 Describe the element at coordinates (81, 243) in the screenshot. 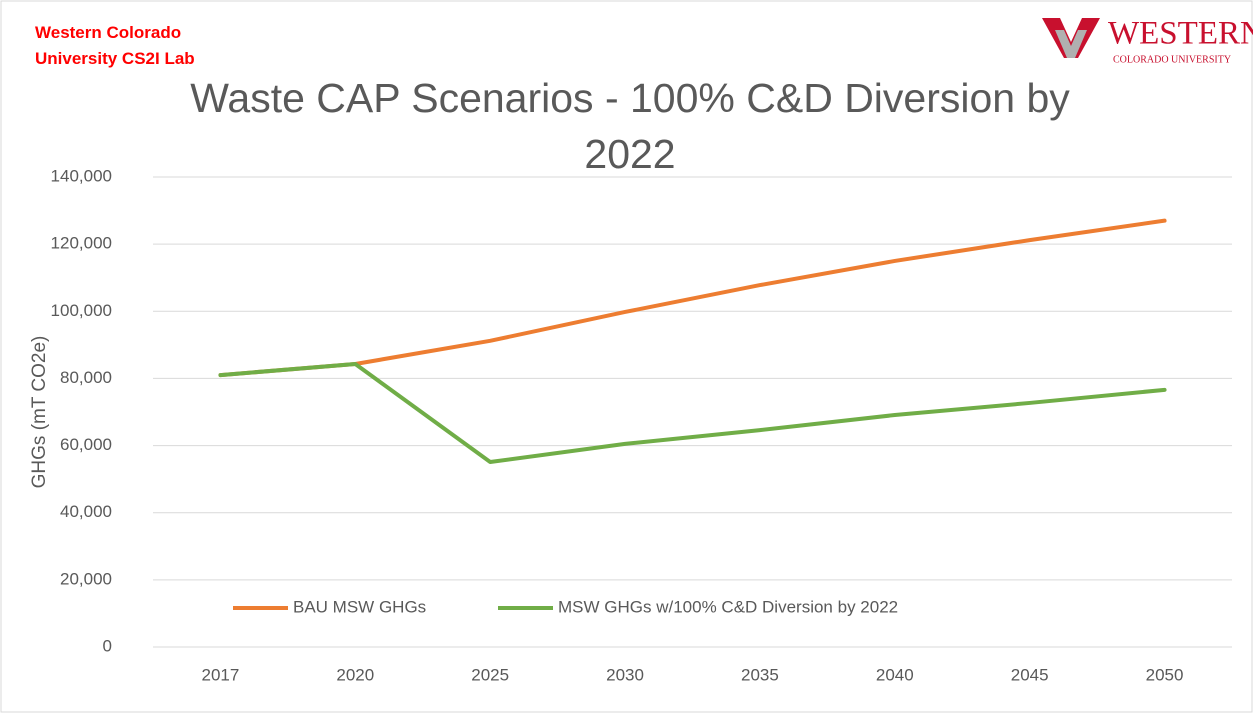

I see `y-tick-label: 120,000` at that location.